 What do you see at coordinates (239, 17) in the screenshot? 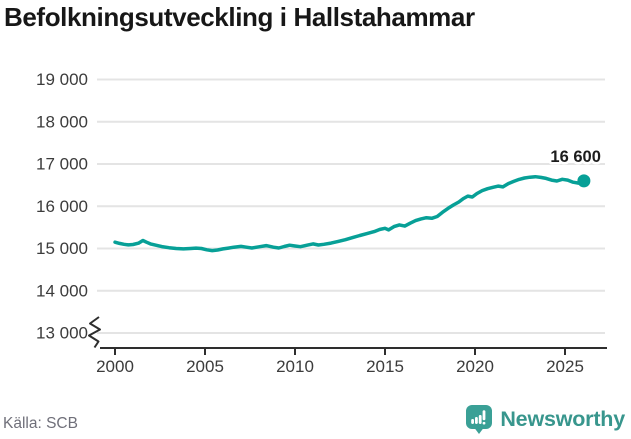
I see `chart-title: Befolkningsutveckling i Hallstahammar` at bounding box center [239, 17].